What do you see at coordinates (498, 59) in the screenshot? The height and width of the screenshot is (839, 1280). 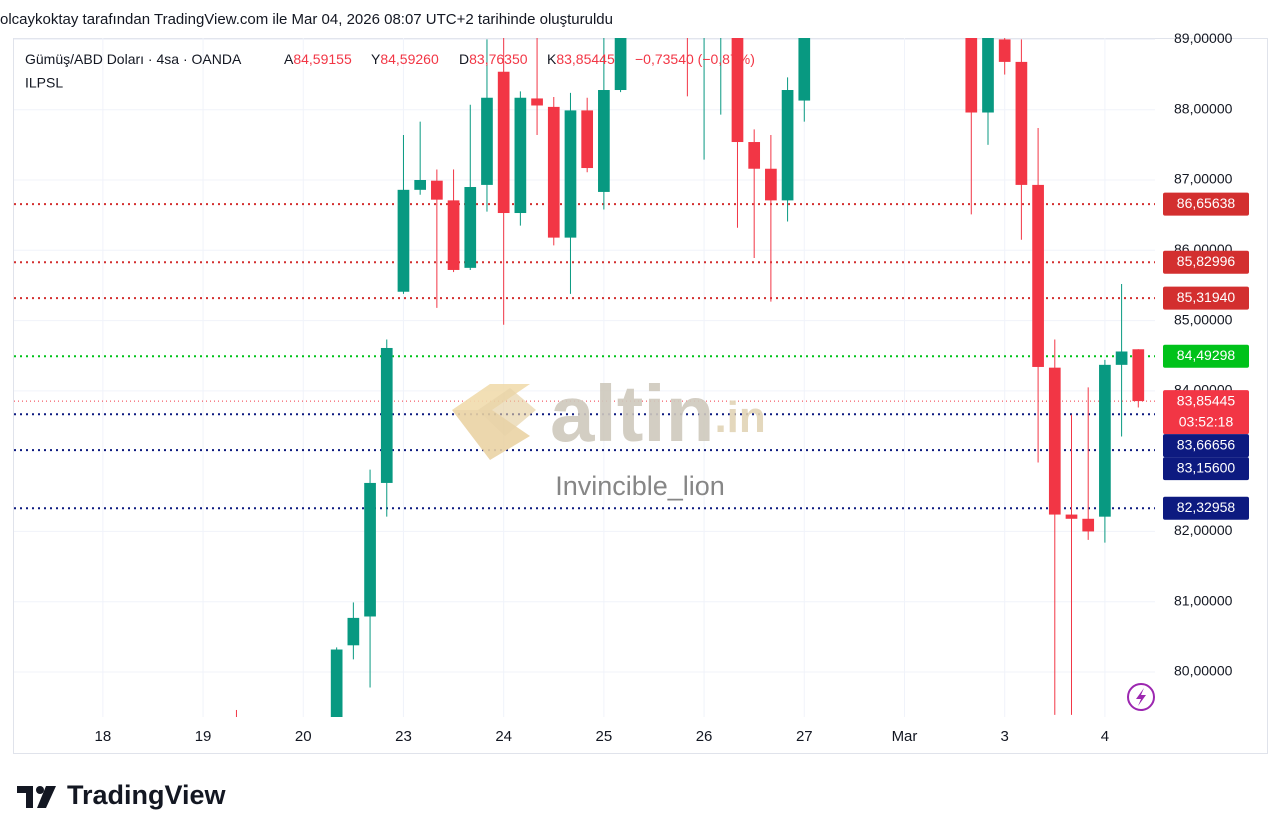 I see `ohlc-value: 83,76350` at bounding box center [498, 59].